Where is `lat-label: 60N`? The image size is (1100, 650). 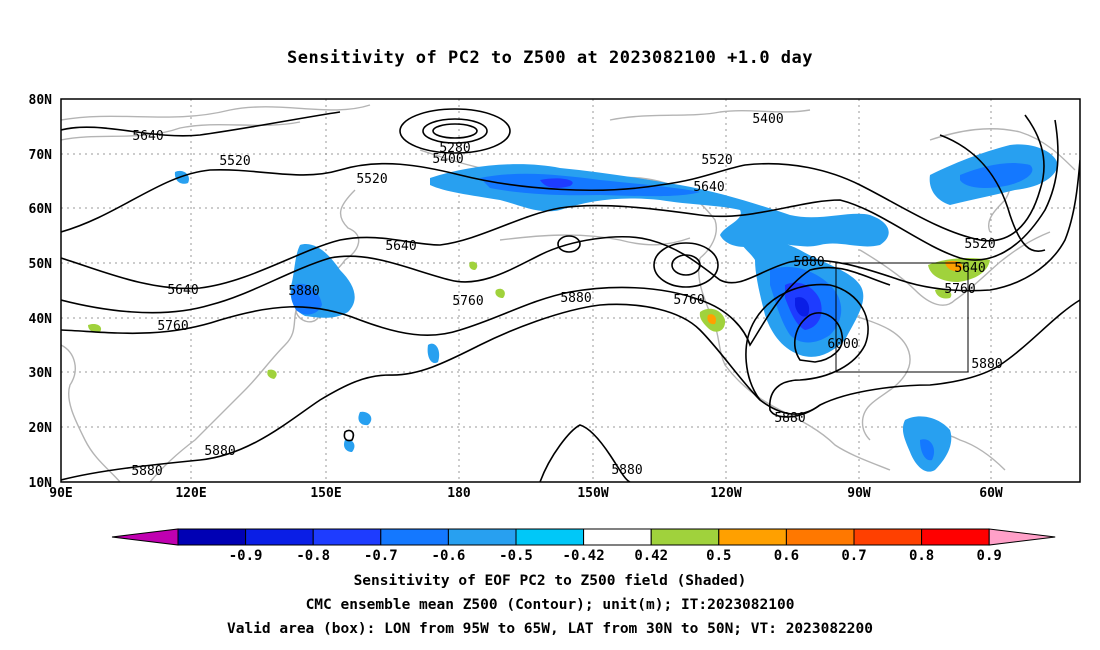
lat-label: 60N is located at coordinates (41, 209).